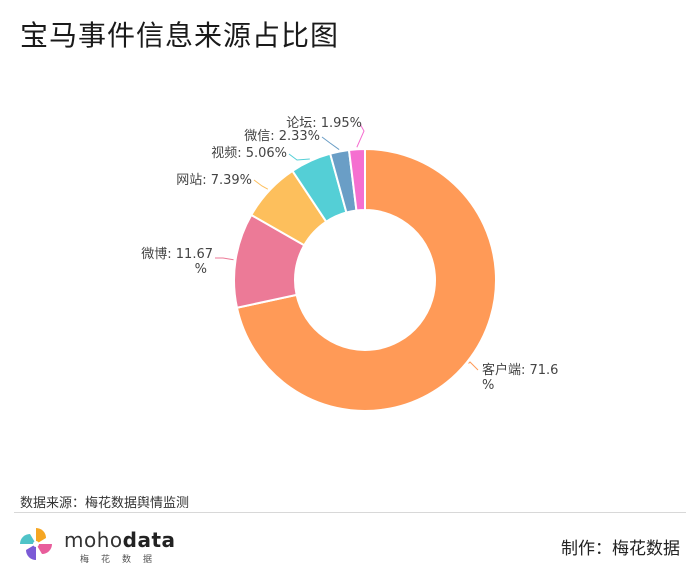  What do you see at coordinates (105, 503) in the screenshot?
I see `data-source-note: 数据来源：梅花数据舆情监测` at bounding box center [105, 503].